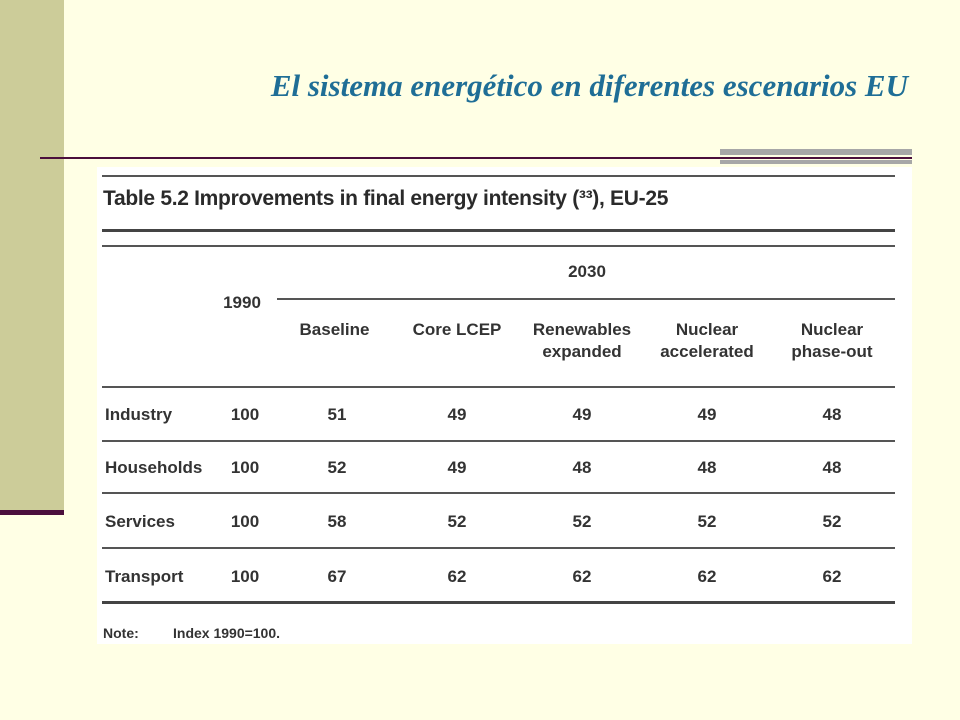  What do you see at coordinates (334, 329) in the screenshot?
I see `col-header-baseline: Baseline` at bounding box center [334, 329].